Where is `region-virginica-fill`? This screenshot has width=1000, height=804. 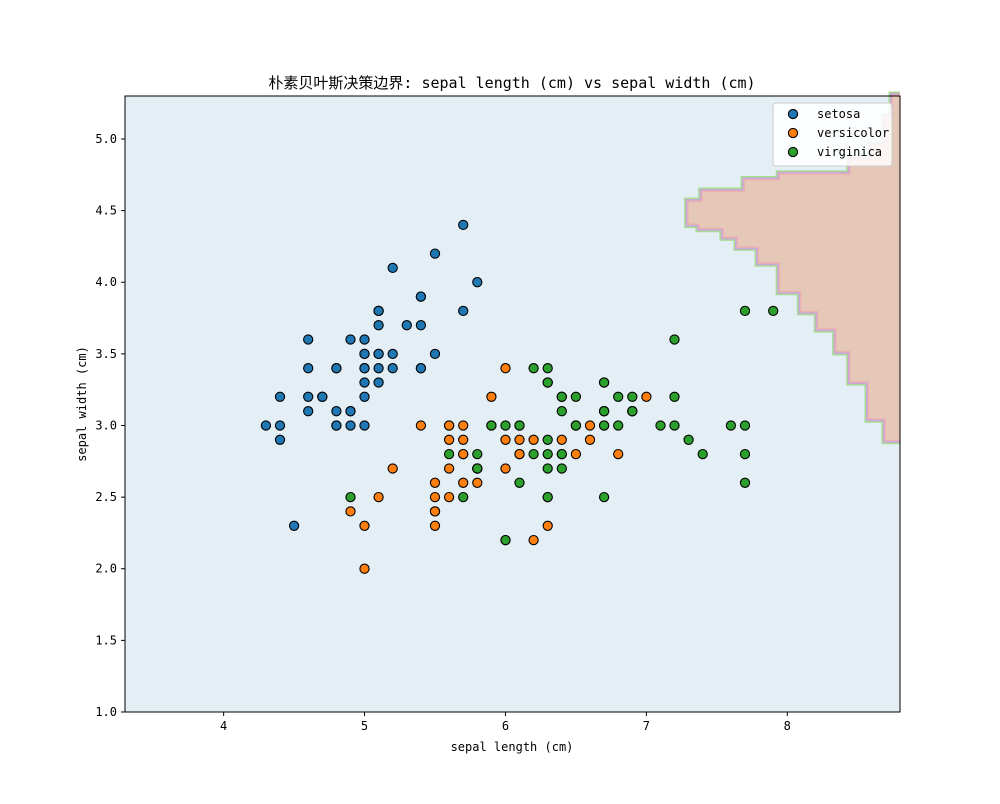
region-virginica-fill is located at coordinates (794, 268).